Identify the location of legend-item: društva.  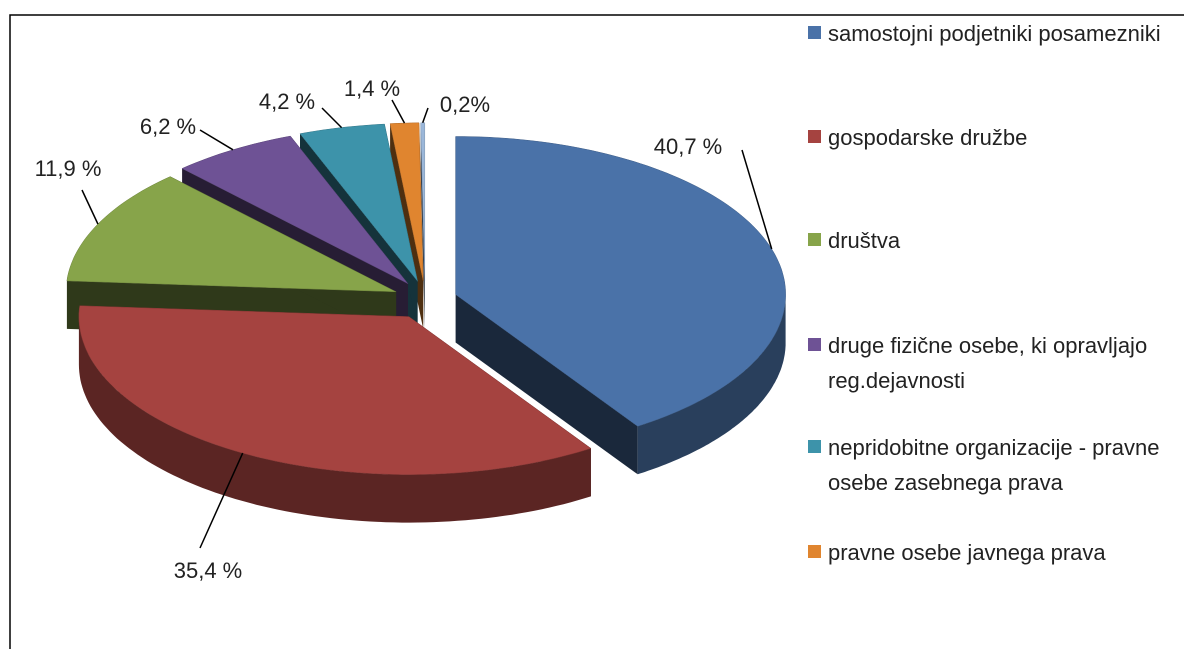
(994, 240).